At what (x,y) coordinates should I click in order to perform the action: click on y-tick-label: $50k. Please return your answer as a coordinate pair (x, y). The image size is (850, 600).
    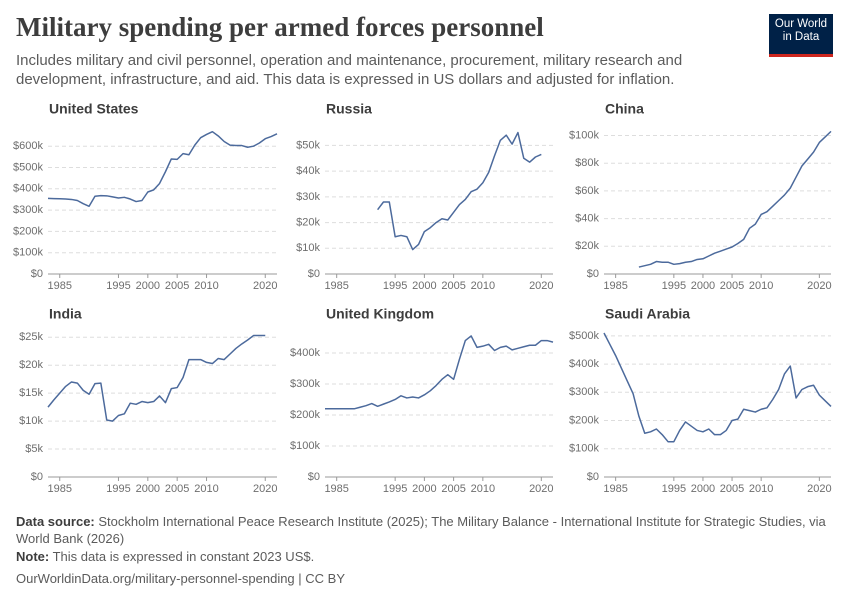
    Looking at the image, I should click on (308, 145).